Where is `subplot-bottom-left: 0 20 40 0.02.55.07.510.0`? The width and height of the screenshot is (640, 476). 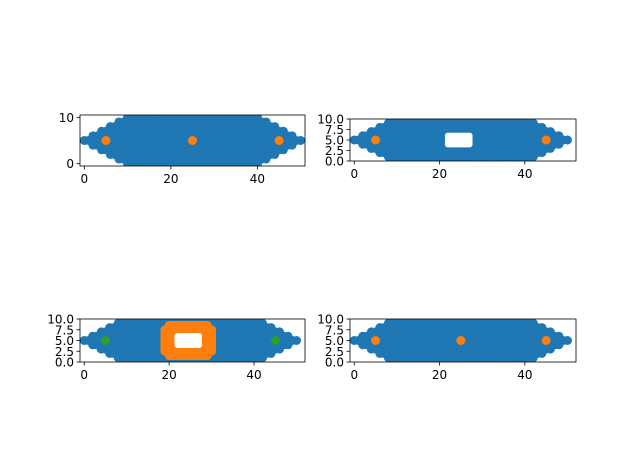
subplot-bottom-left: 0 20 40 0.02.55.07.510.0 is located at coordinates (176, 347).